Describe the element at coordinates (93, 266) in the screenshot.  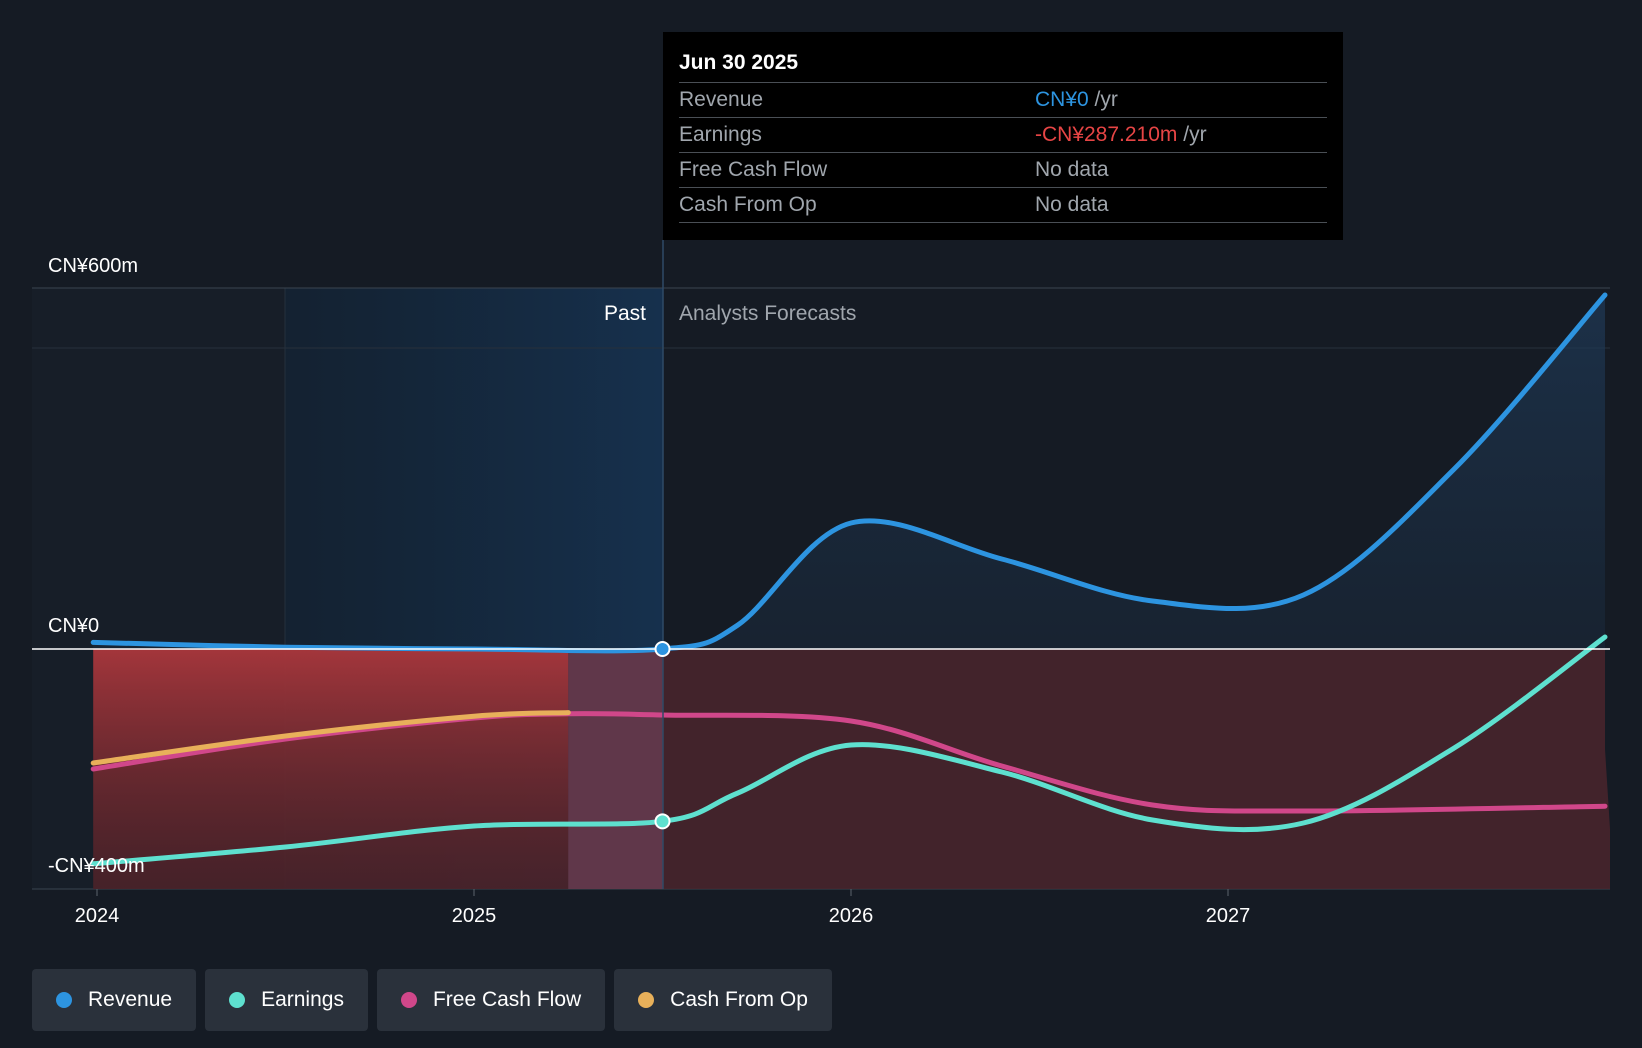
I see `y-label-top: CN¥600m` at that location.